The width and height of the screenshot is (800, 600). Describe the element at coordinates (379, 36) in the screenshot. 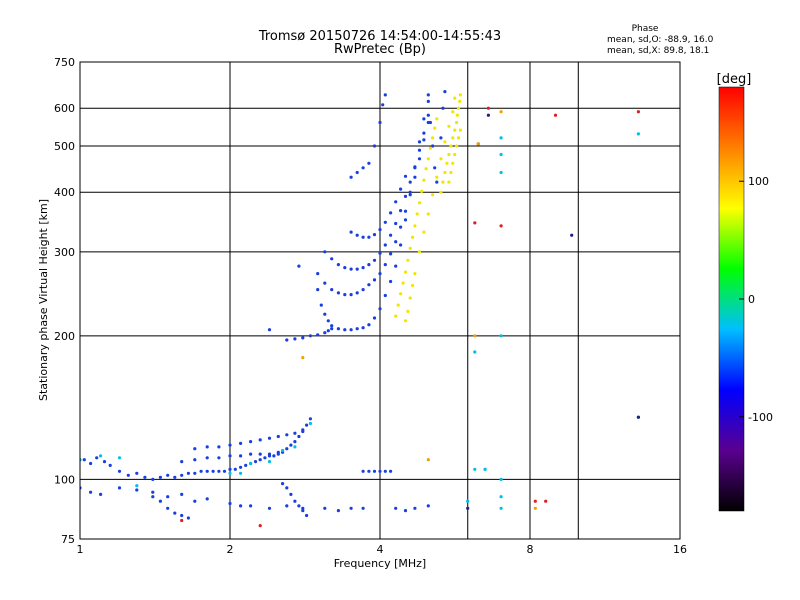

I see `chart-title: Tromsø 20150726 14:54:00-14:55:43` at that location.